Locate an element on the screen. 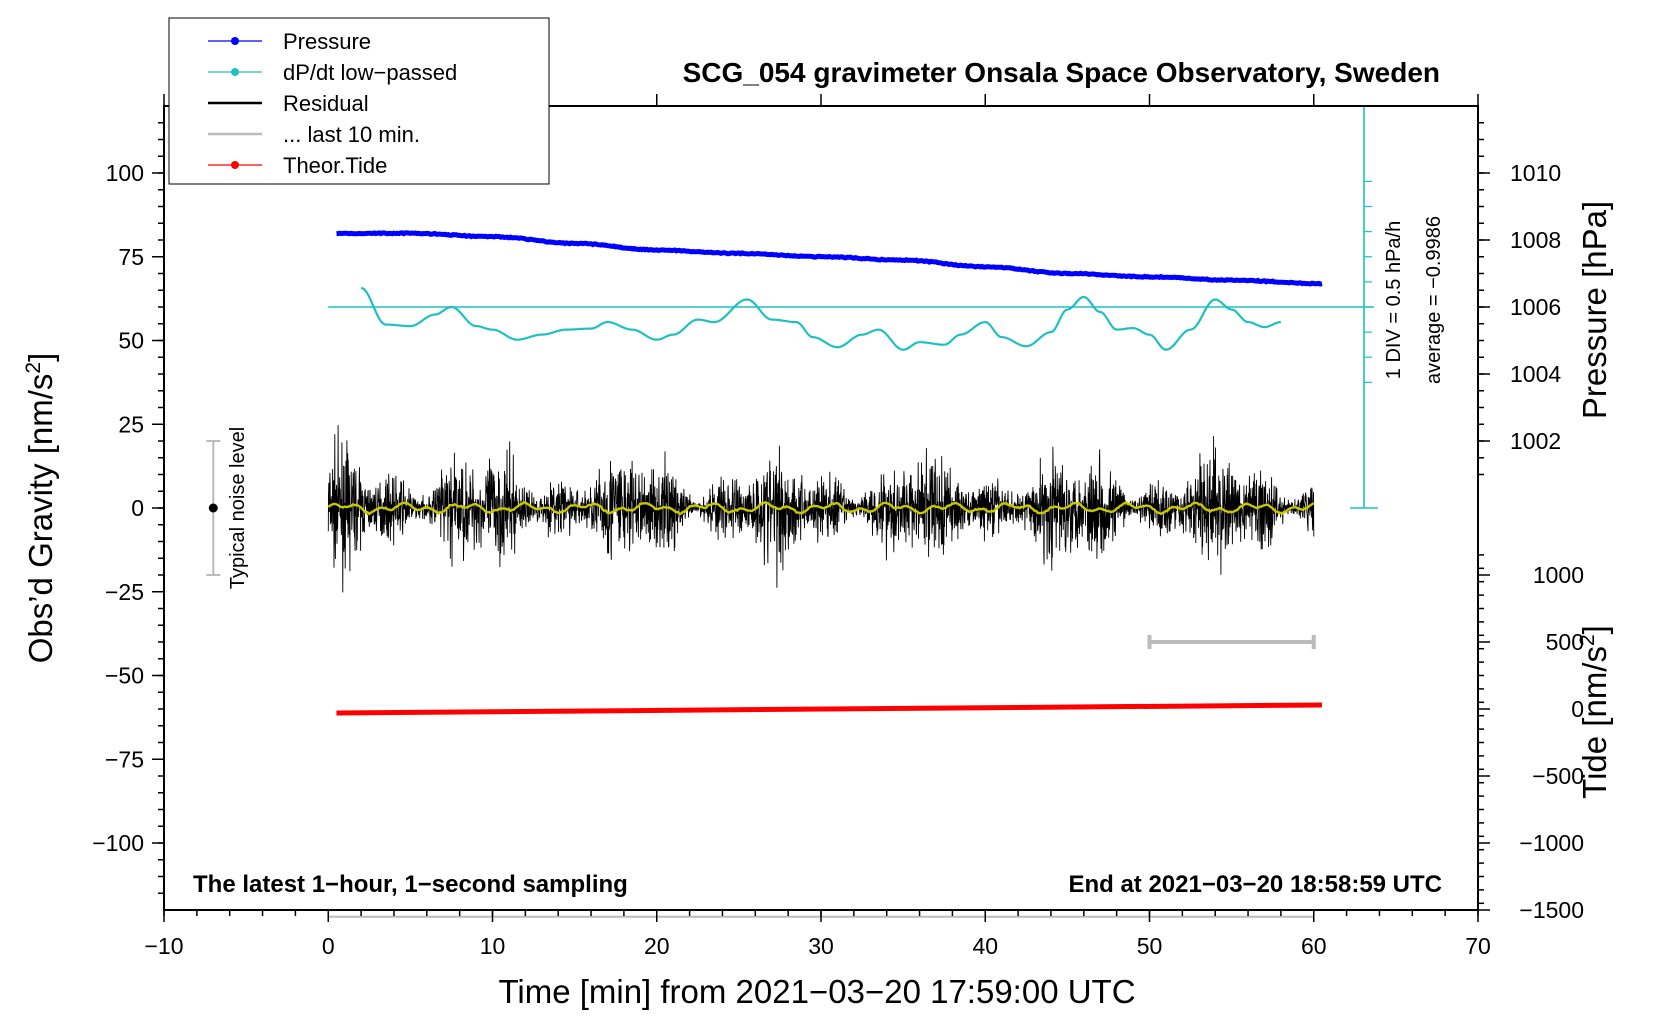 This screenshot has height=1020, width=1660. pressure-line is located at coordinates (829, 258).